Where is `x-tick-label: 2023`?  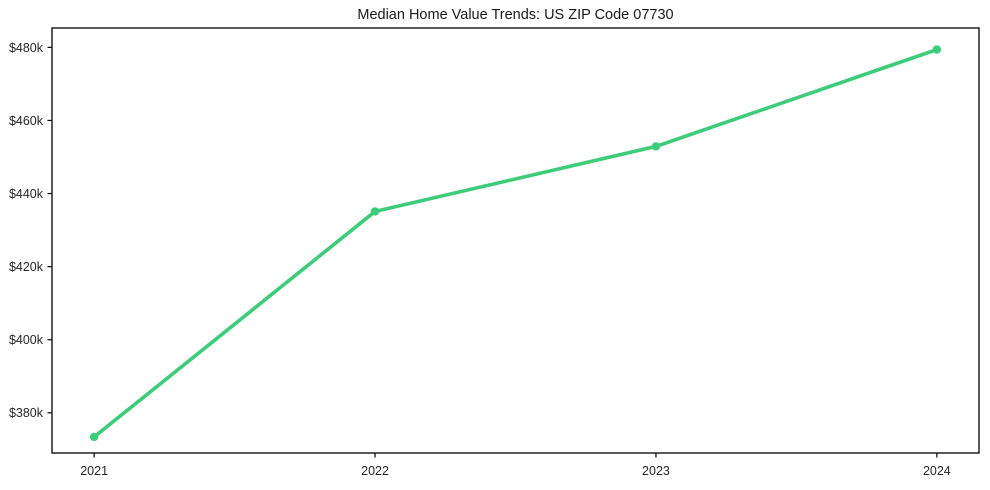
x-tick-label: 2023 is located at coordinates (656, 471).